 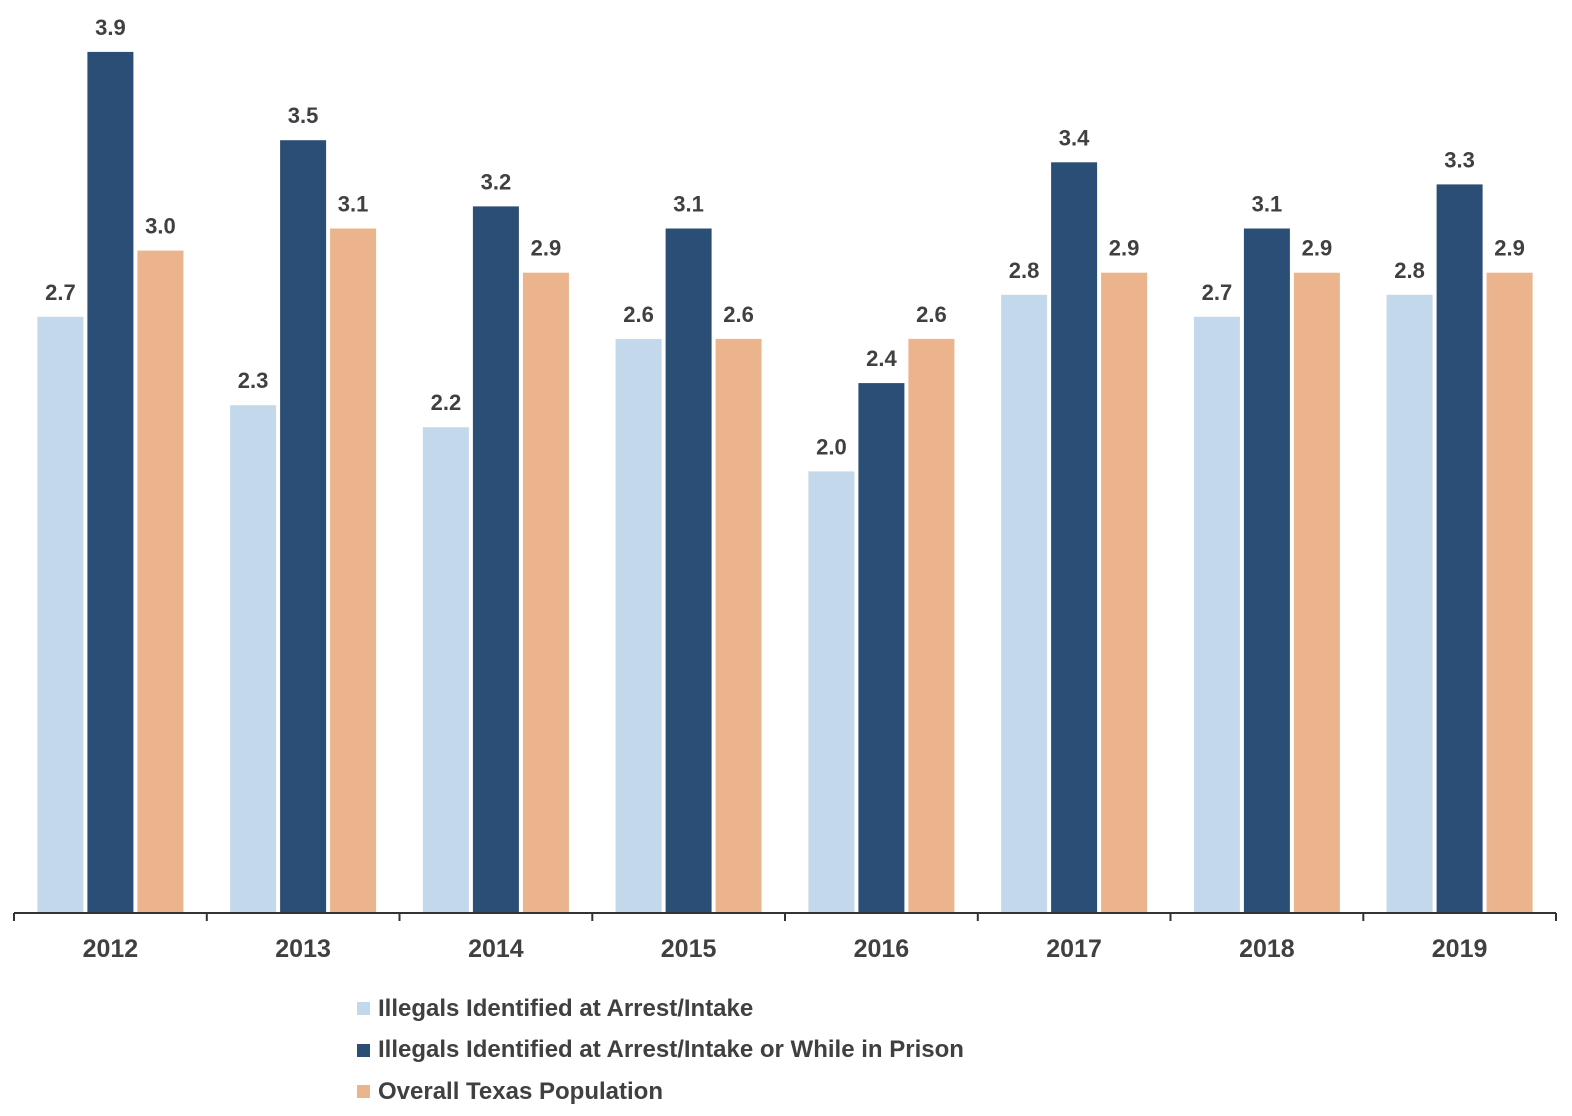 I want to click on bar-overall-texas-2014, so click(x=545, y=592).